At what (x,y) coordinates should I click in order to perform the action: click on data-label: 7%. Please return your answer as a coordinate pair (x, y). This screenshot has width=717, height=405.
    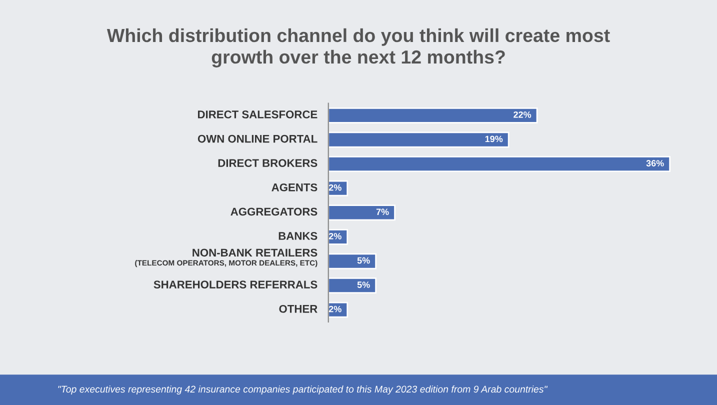
    Looking at the image, I should click on (382, 212).